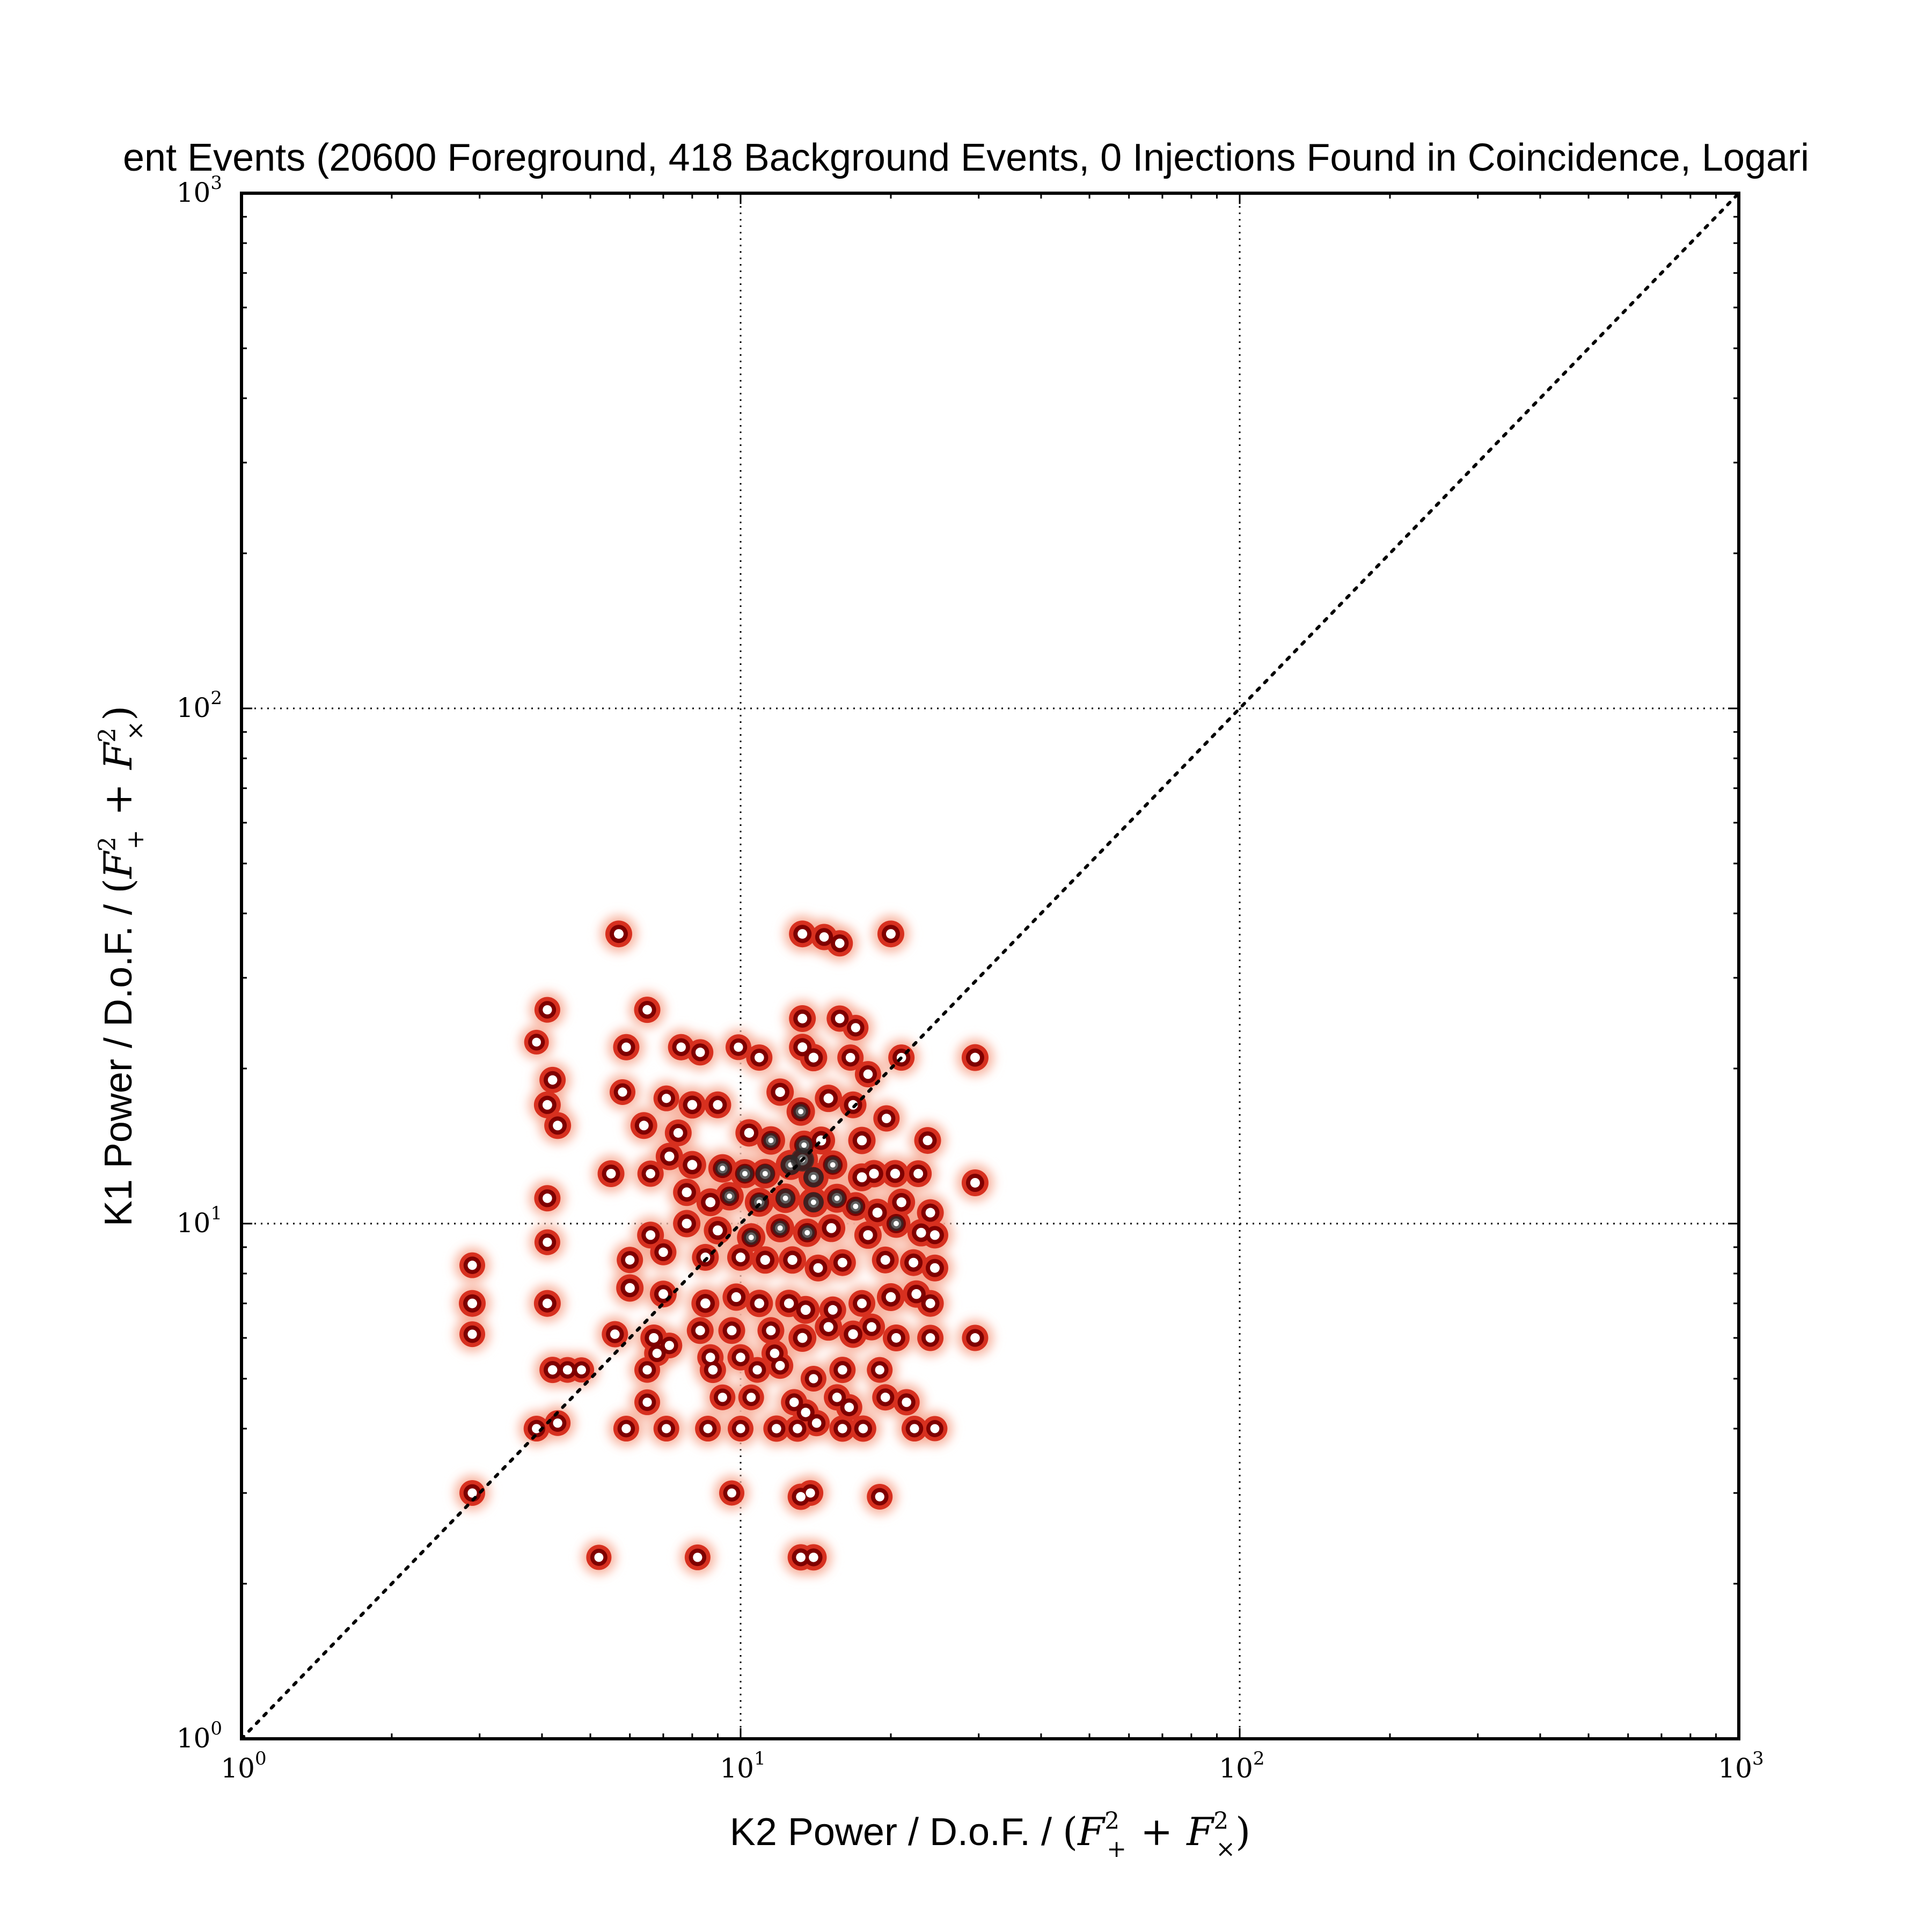 The height and width of the screenshot is (1932, 1932). Describe the element at coordinates (1220, 1821) in the screenshot. I see `x-label-sup-2: 2` at that location.